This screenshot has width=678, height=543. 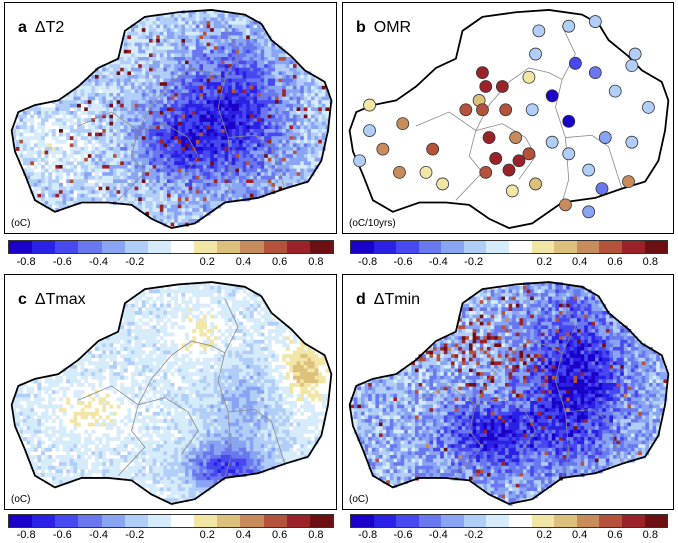 I want to click on panel-c-unit: (oC), so click(x=21, y=499).